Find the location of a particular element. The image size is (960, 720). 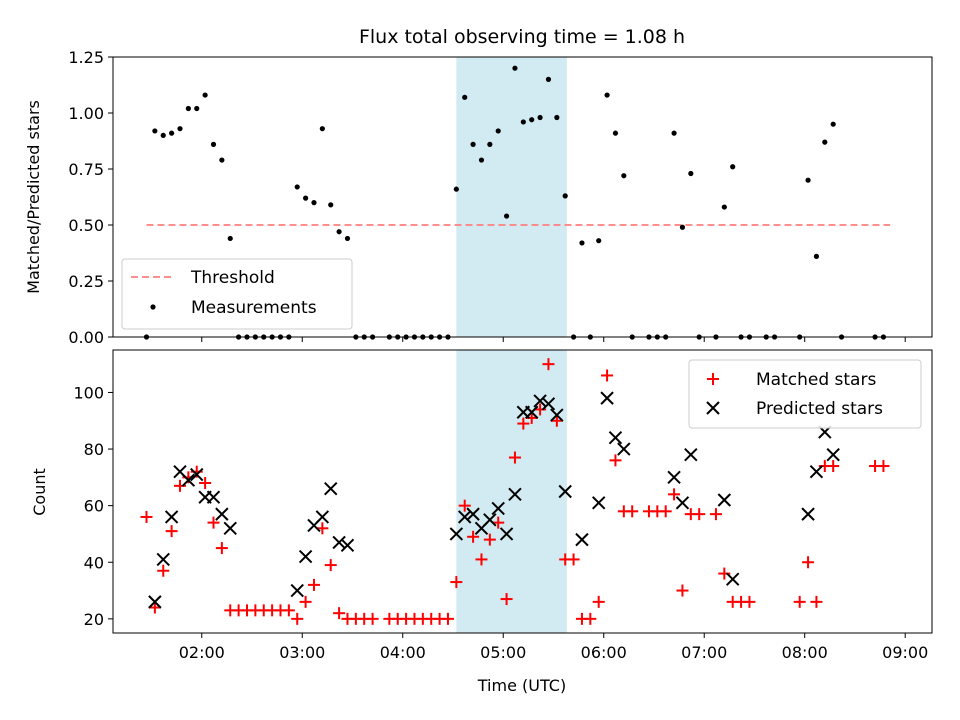

bottom-legend: Matched stars Predicted stars is located at coordinates (805, 394).